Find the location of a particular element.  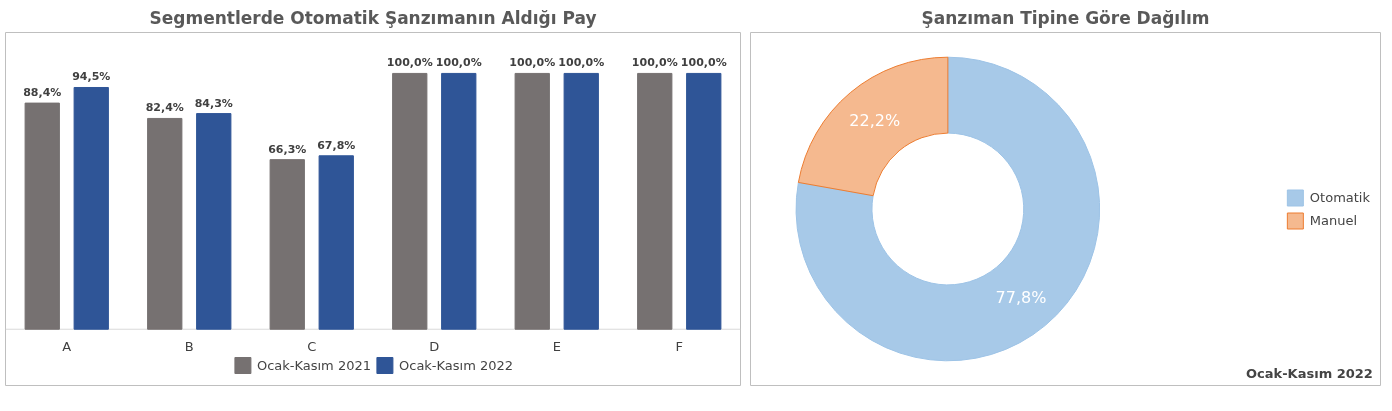

data-label: 66,3% is located at coordinates (287, 149).